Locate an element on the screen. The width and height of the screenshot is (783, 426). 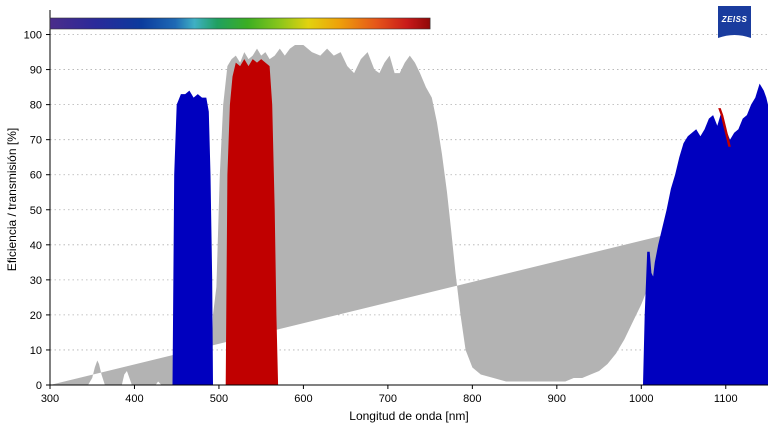
x-tick-label: 600 is located at coordinates (303, 399).